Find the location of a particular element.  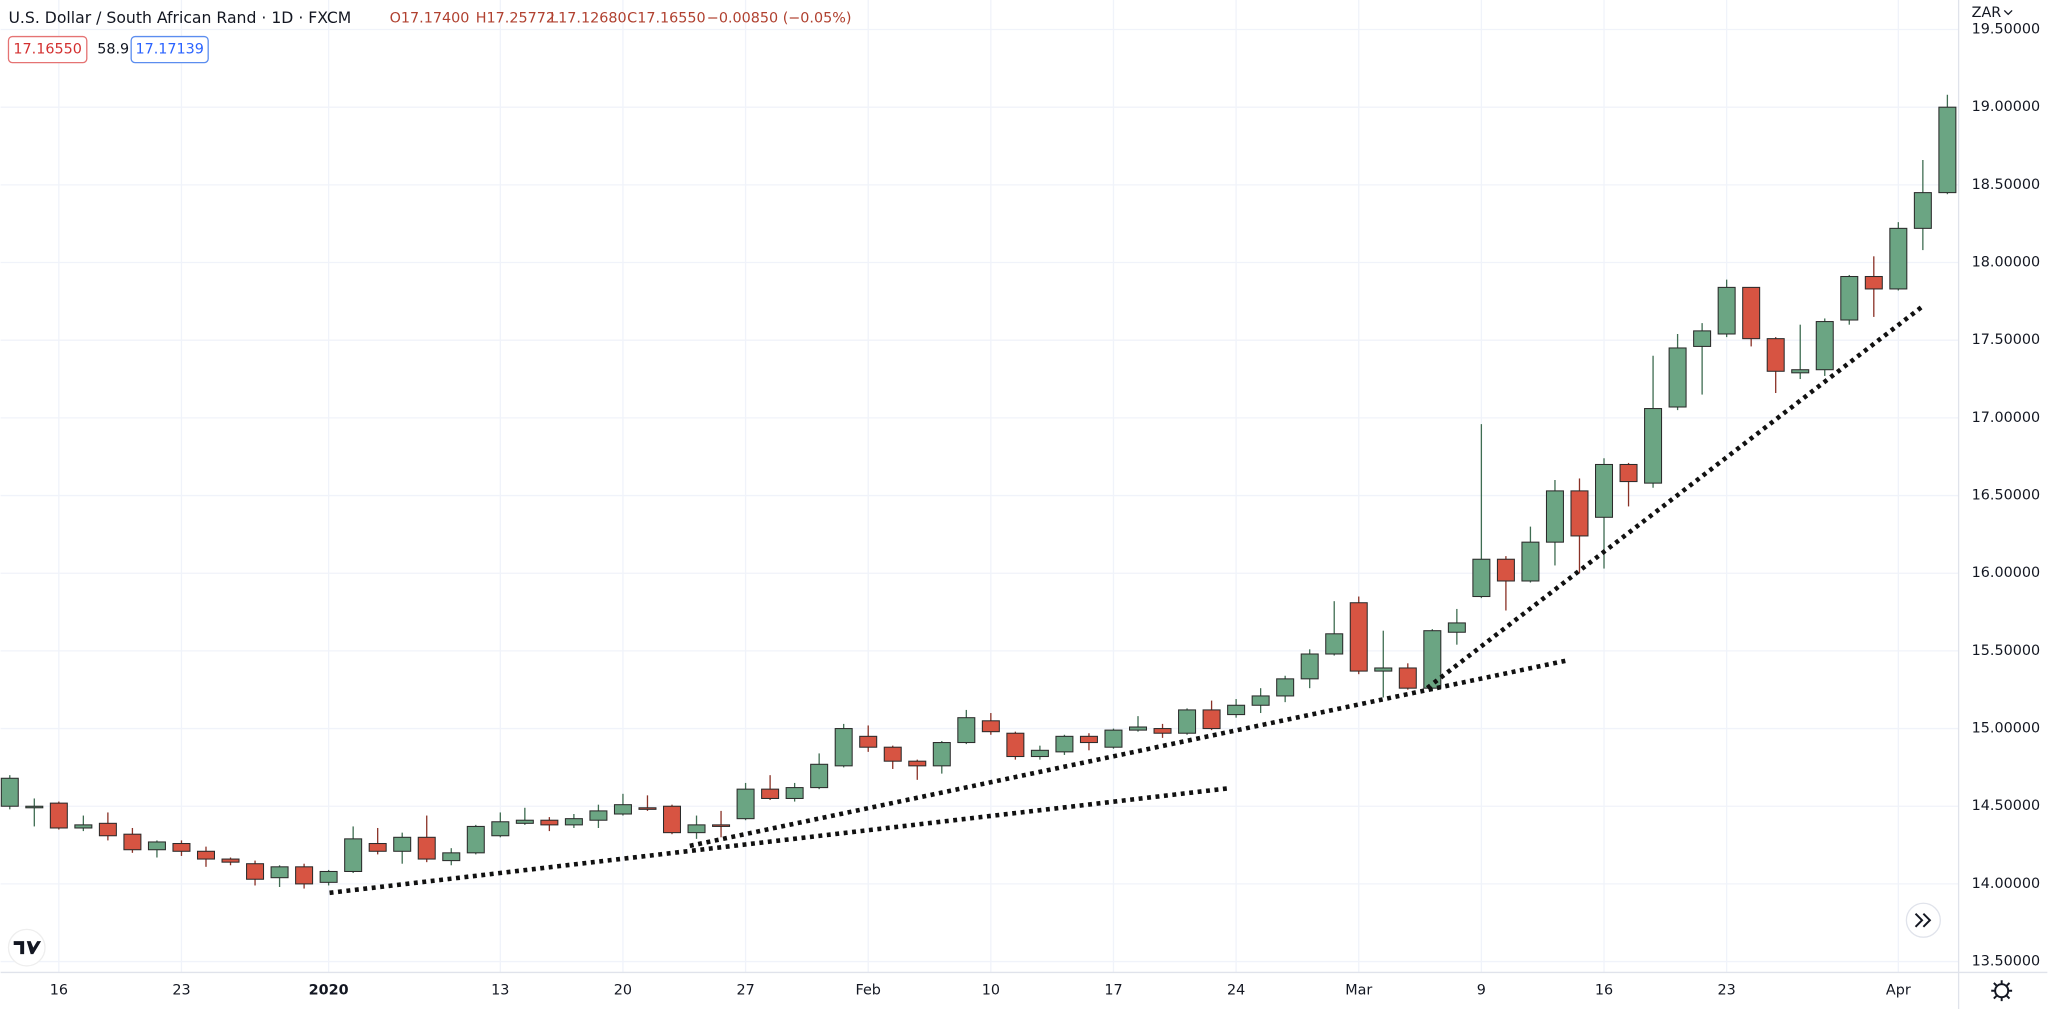

x-tick-label: Apr is located at coordinates (1898, 991).